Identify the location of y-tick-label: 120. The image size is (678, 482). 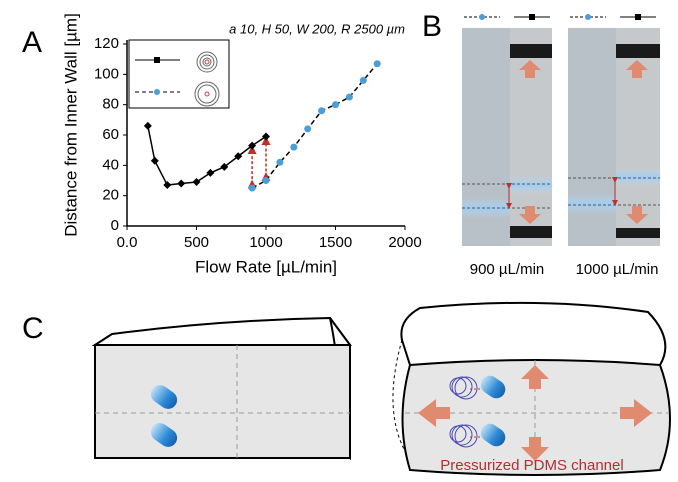
(106, 43).